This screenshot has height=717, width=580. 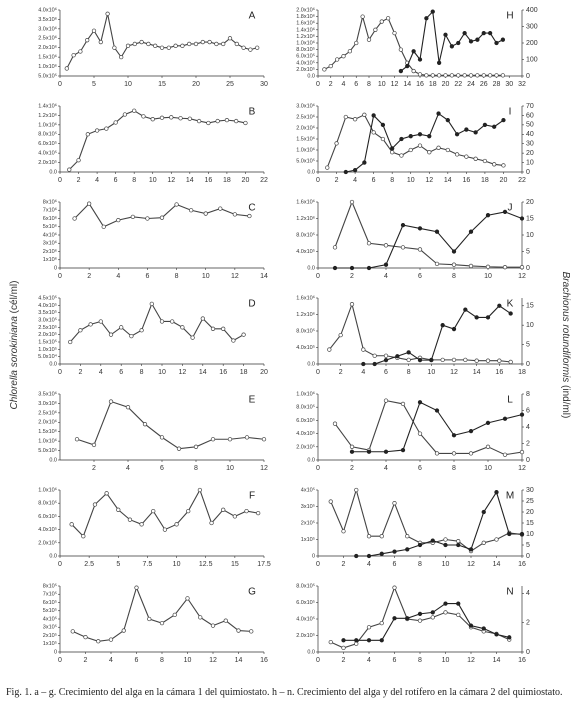 I want to click on y2-tick-label: 10, so click(x=530, y=534).